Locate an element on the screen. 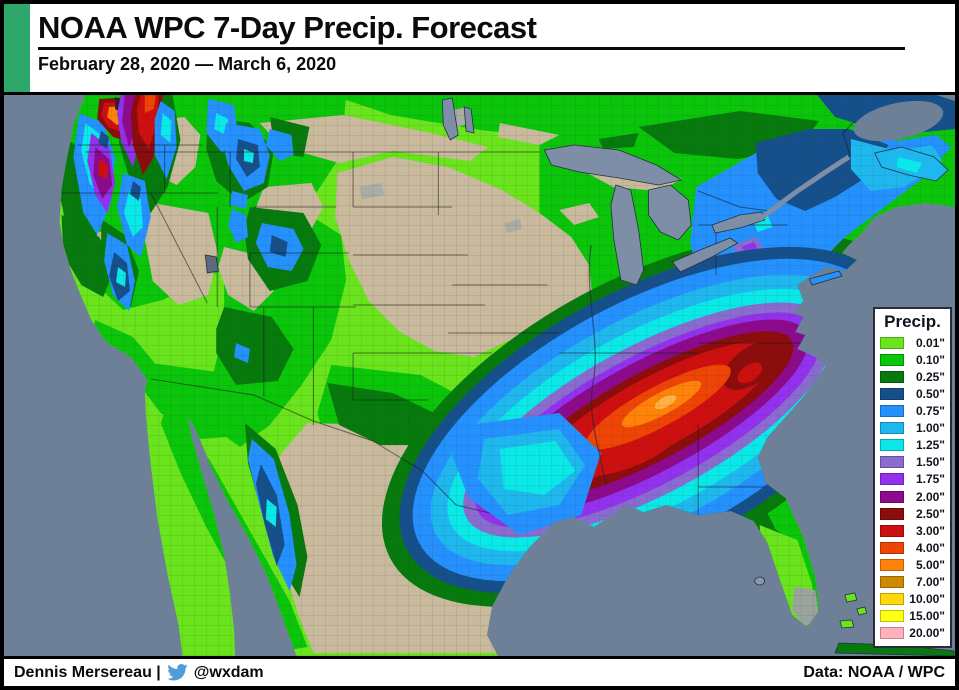 Image resolution: width=959 pixels, height=690 pixels. twitter-icon is located at coordinates (177, 672).